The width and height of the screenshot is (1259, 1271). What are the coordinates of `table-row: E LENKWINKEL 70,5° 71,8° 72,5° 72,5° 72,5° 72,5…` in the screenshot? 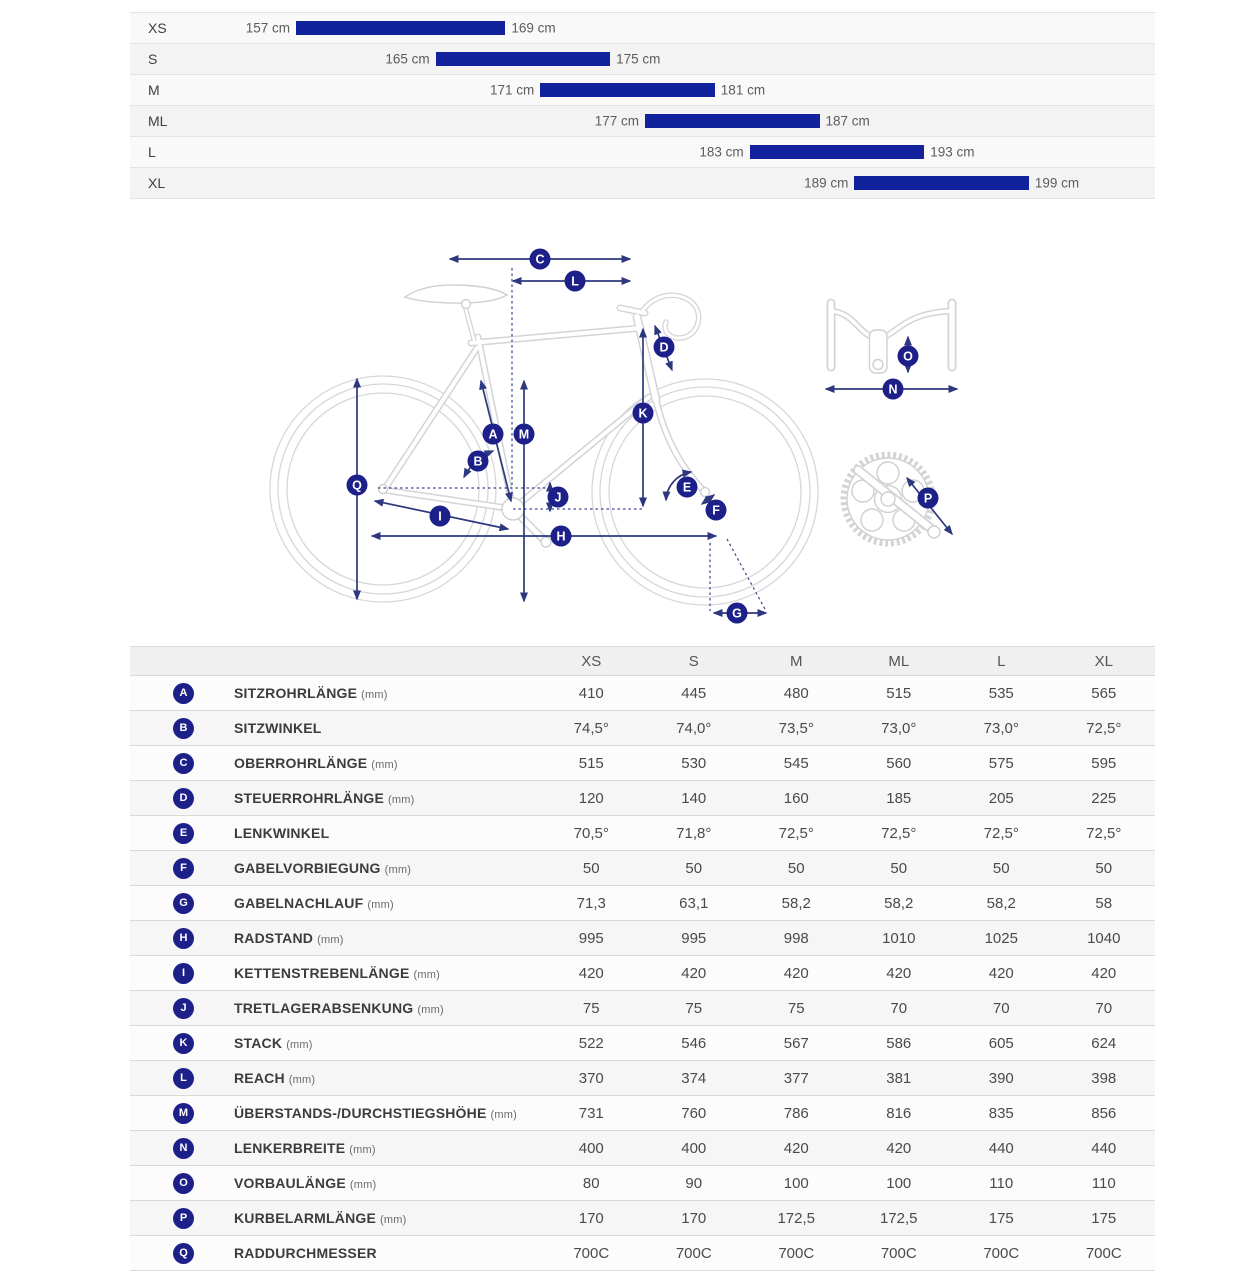 It's located at (642, 833).